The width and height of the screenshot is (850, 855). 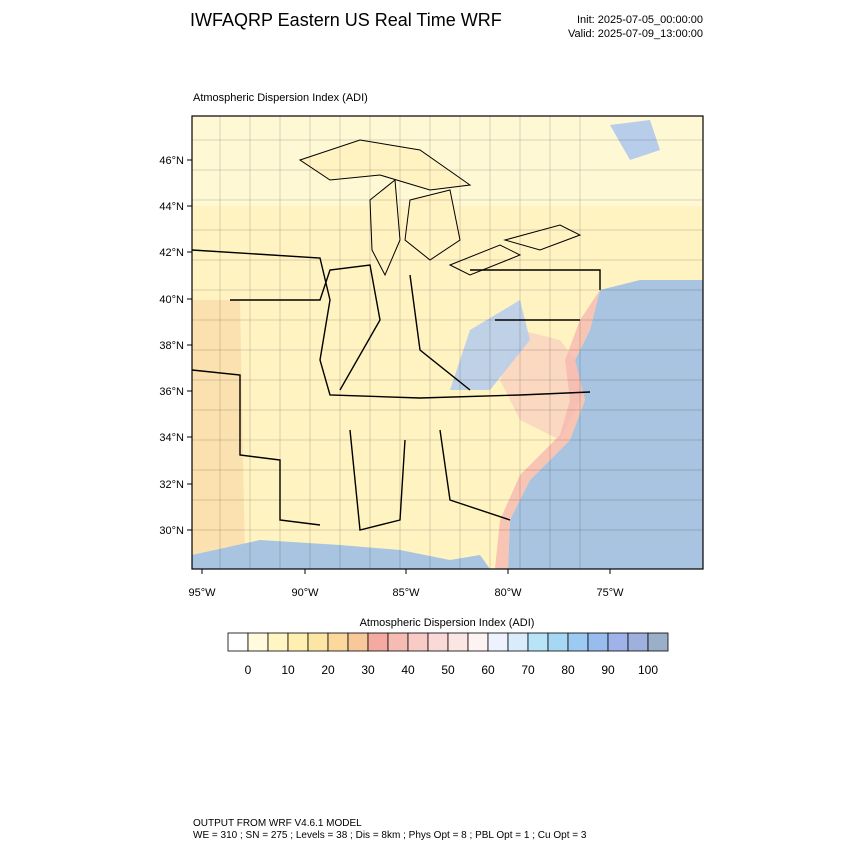 I want to click on colorbar-tick-label: 100, so click(x=648, y=670).